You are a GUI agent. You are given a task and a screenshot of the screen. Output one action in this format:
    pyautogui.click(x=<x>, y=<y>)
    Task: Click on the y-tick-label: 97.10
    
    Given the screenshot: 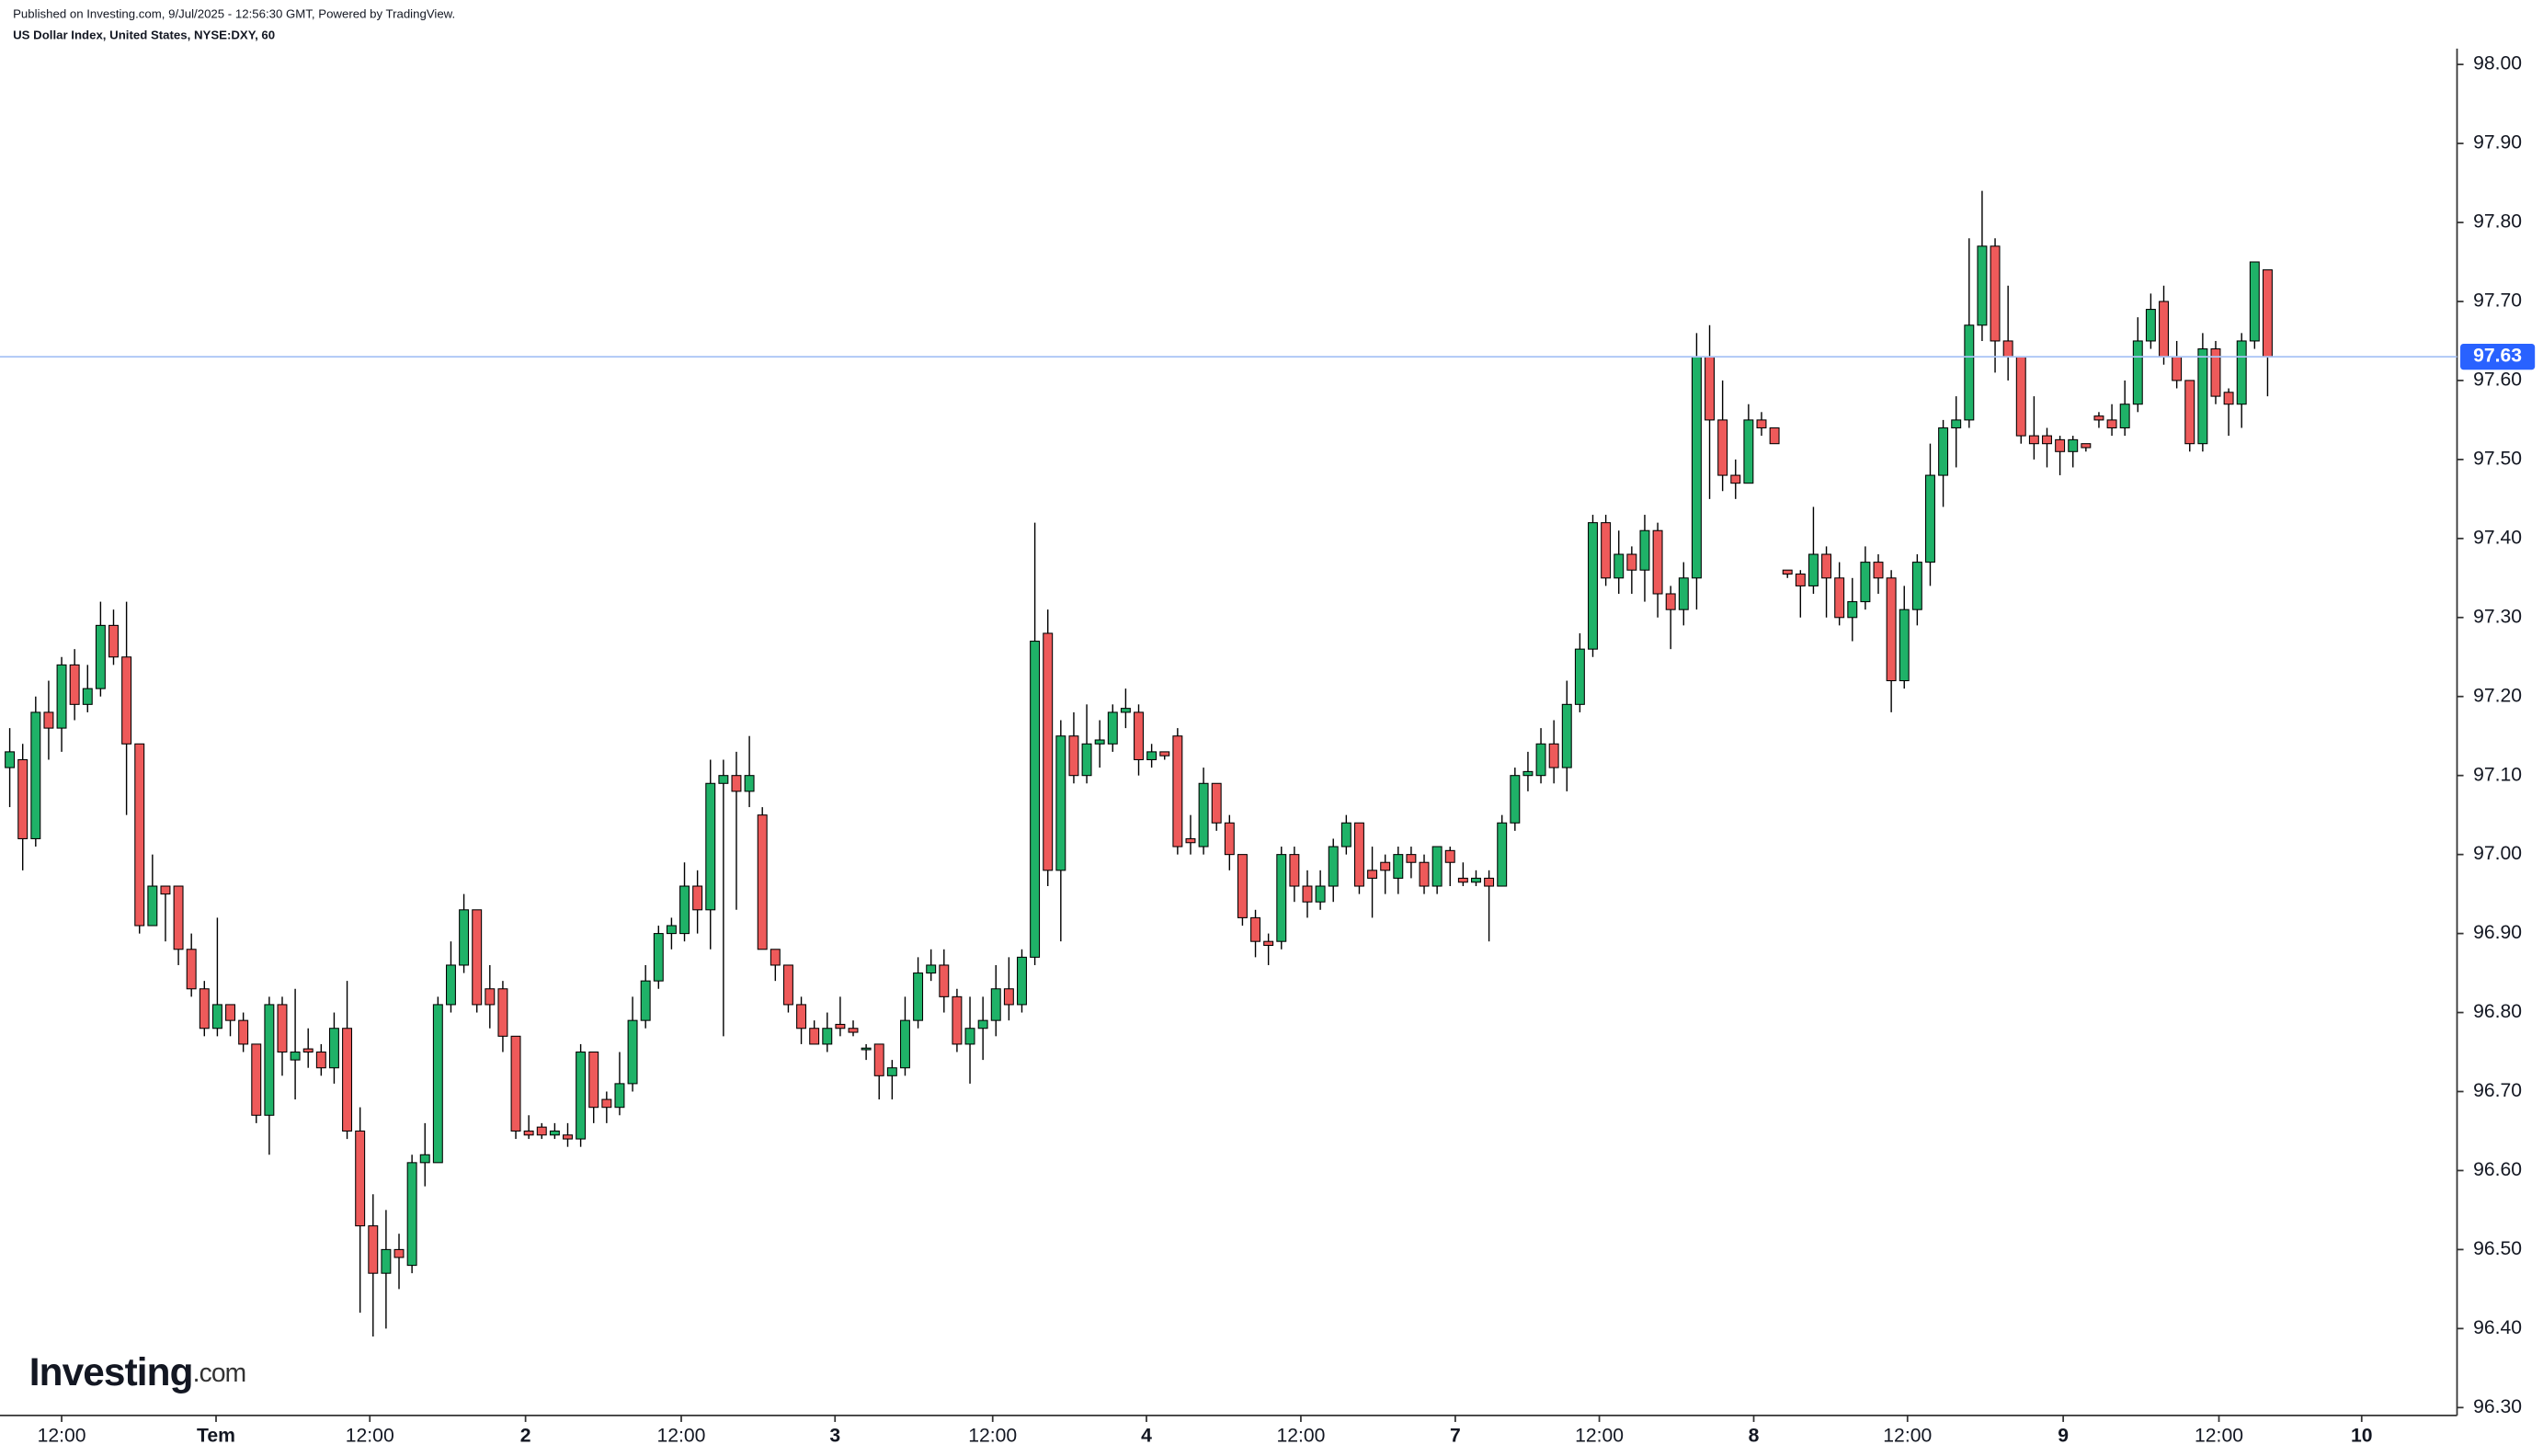 What is the action you would take?
    pyautogui.click(x=2497, y=774)
    